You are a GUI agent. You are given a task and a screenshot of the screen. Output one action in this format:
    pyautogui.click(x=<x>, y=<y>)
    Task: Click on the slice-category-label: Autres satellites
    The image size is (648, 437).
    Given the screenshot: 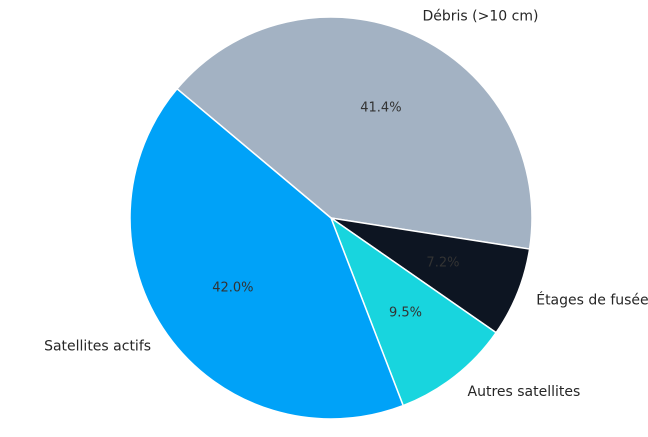 What is the action you would take?
    pyautogui.click(x=524, y=392)
    